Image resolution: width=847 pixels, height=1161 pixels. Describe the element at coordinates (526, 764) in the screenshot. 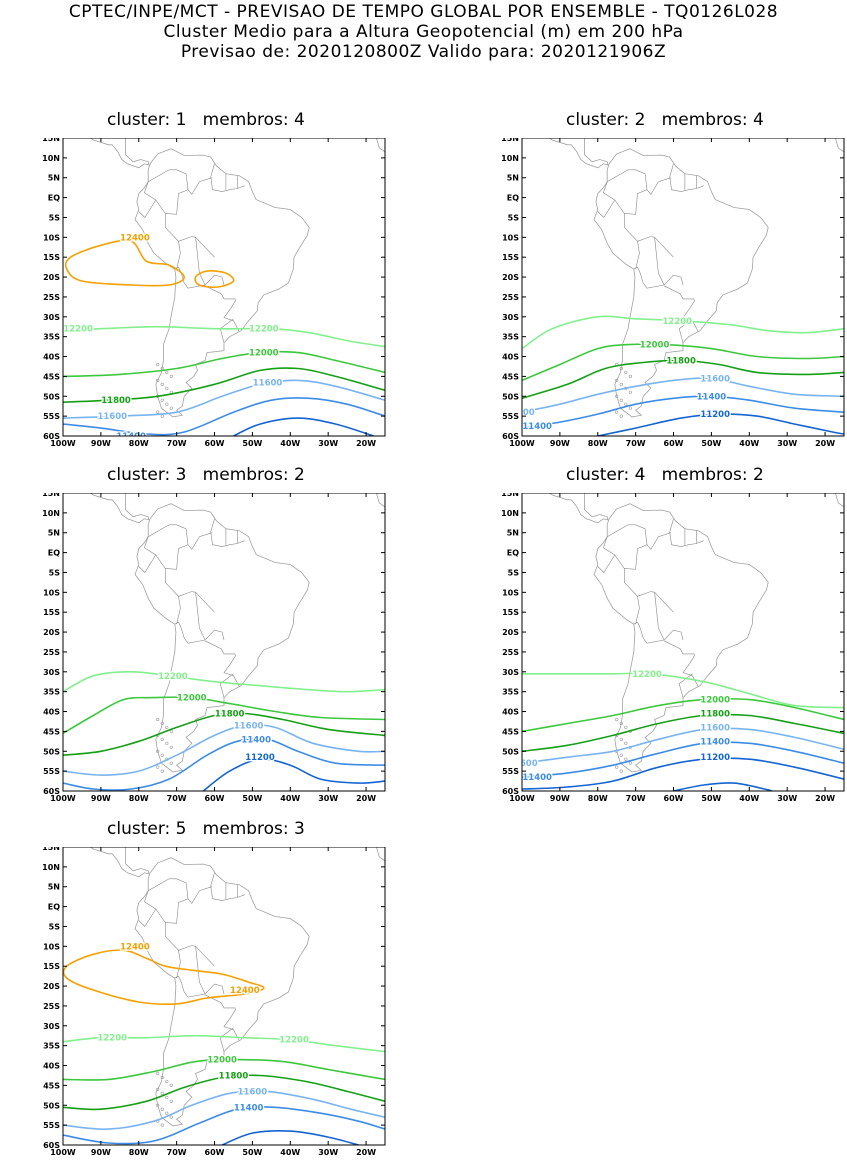

I see `contour-label: 1600` at that location.